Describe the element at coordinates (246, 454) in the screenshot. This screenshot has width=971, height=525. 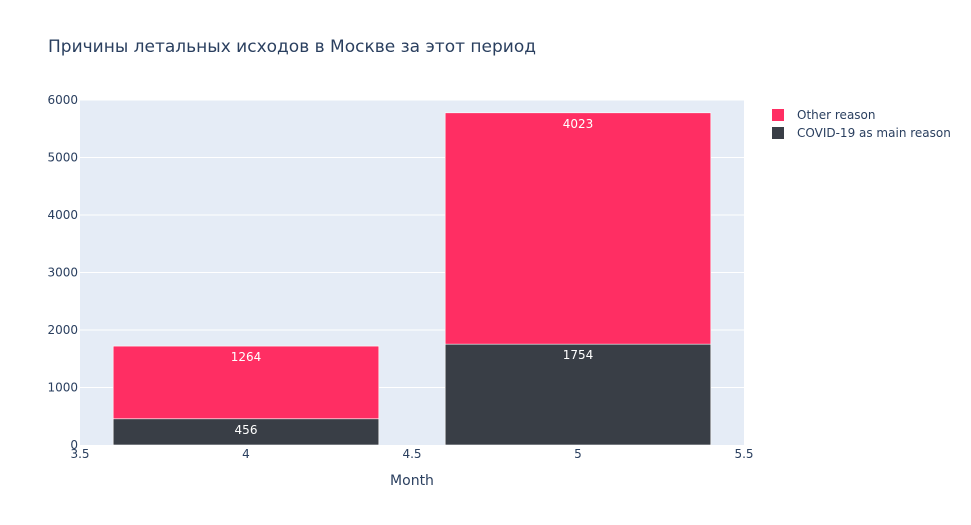
I see `x-tick-label: 4` at that location.